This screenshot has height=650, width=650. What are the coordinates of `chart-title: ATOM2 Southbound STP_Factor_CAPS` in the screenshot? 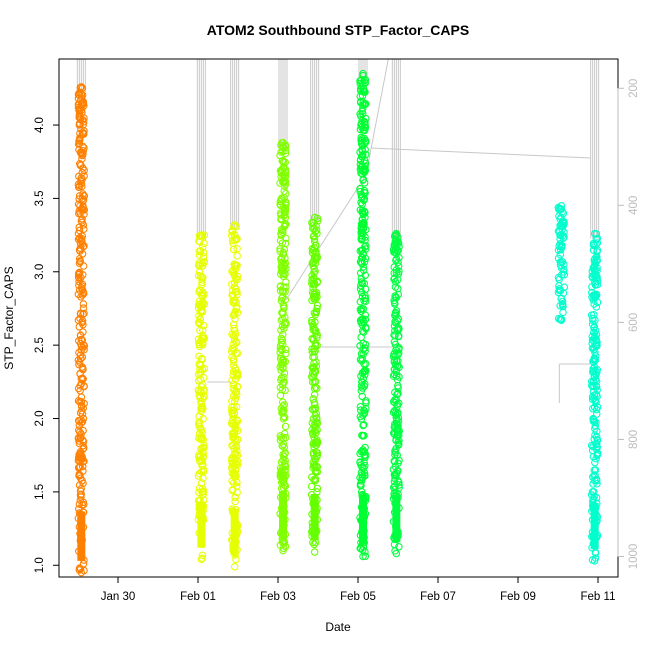 It's located at (338, 30).